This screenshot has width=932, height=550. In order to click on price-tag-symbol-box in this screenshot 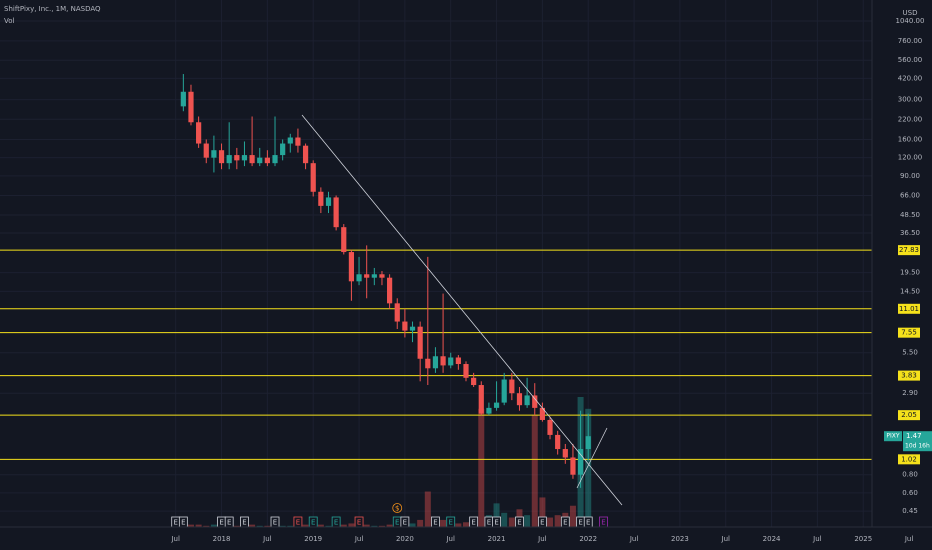, I will do `click(893, 436)`.